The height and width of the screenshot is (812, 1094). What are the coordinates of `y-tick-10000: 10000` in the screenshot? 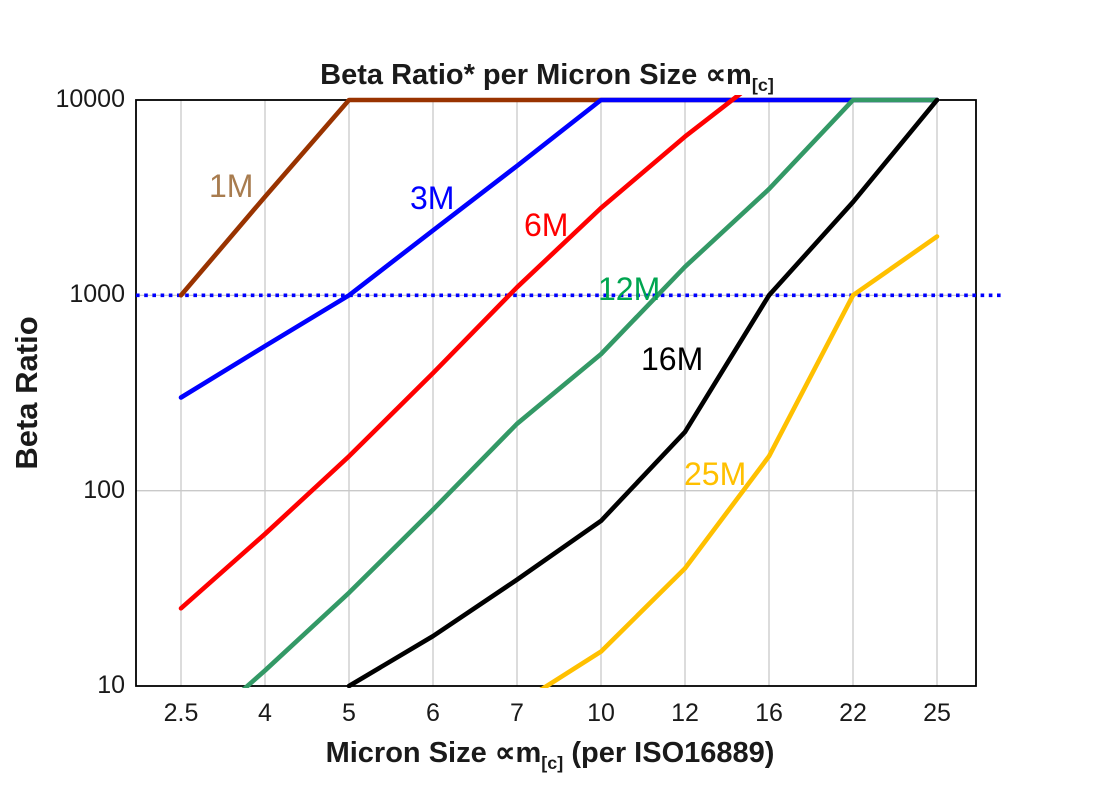 It's located at (90, 99).